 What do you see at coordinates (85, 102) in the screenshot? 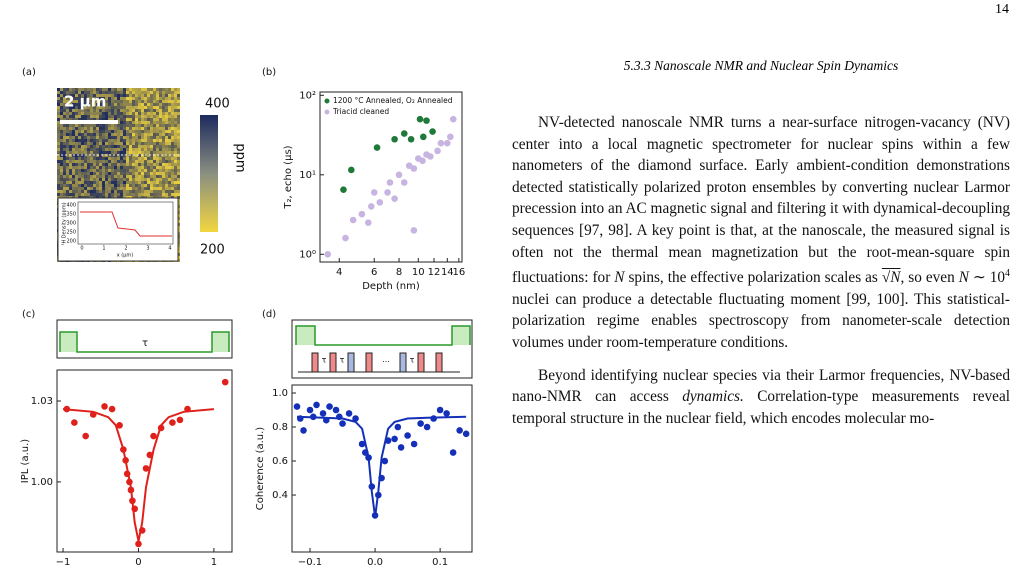
I see `scale-bar-label: 2 µm` at bounding box center [85, 102].